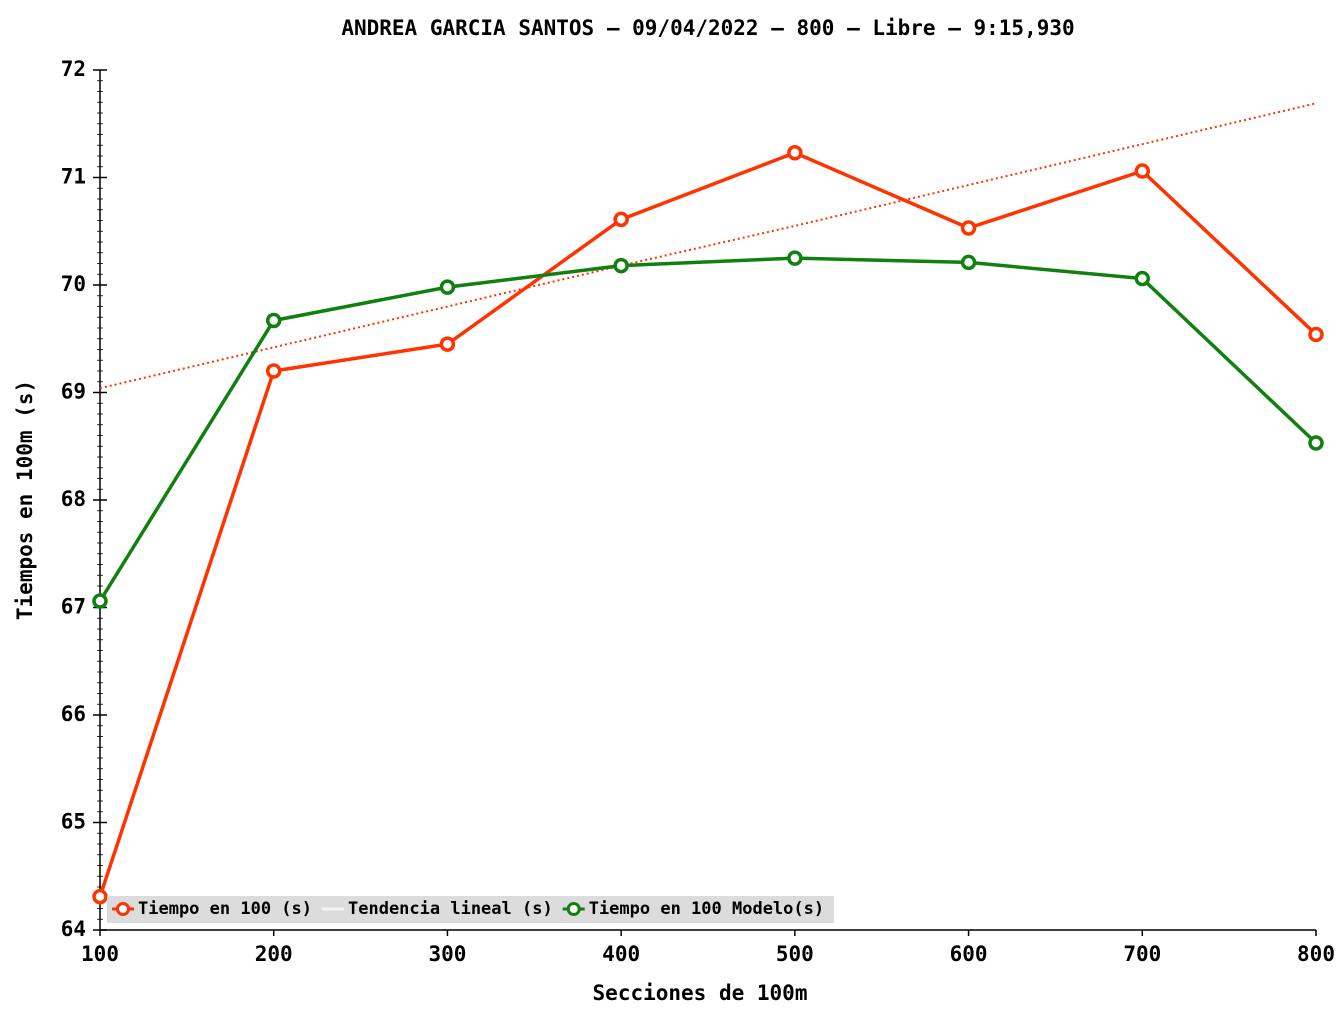 Image resolution: width=1339 pixels, height=1009 pixels. Describe the element at coordinates (795, 954) in the screenshot. I see `x-tick-label: 500` at that location.